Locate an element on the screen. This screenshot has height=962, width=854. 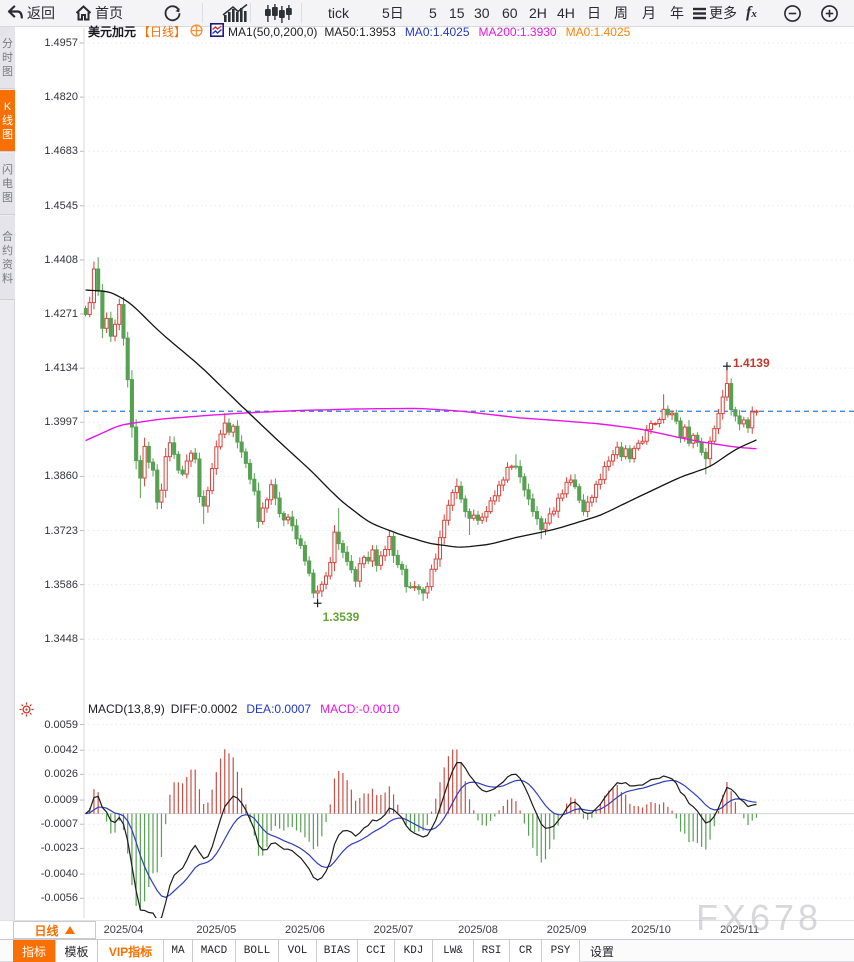
price-axis-label: 1.4408 is located at coordinates (61, 259).